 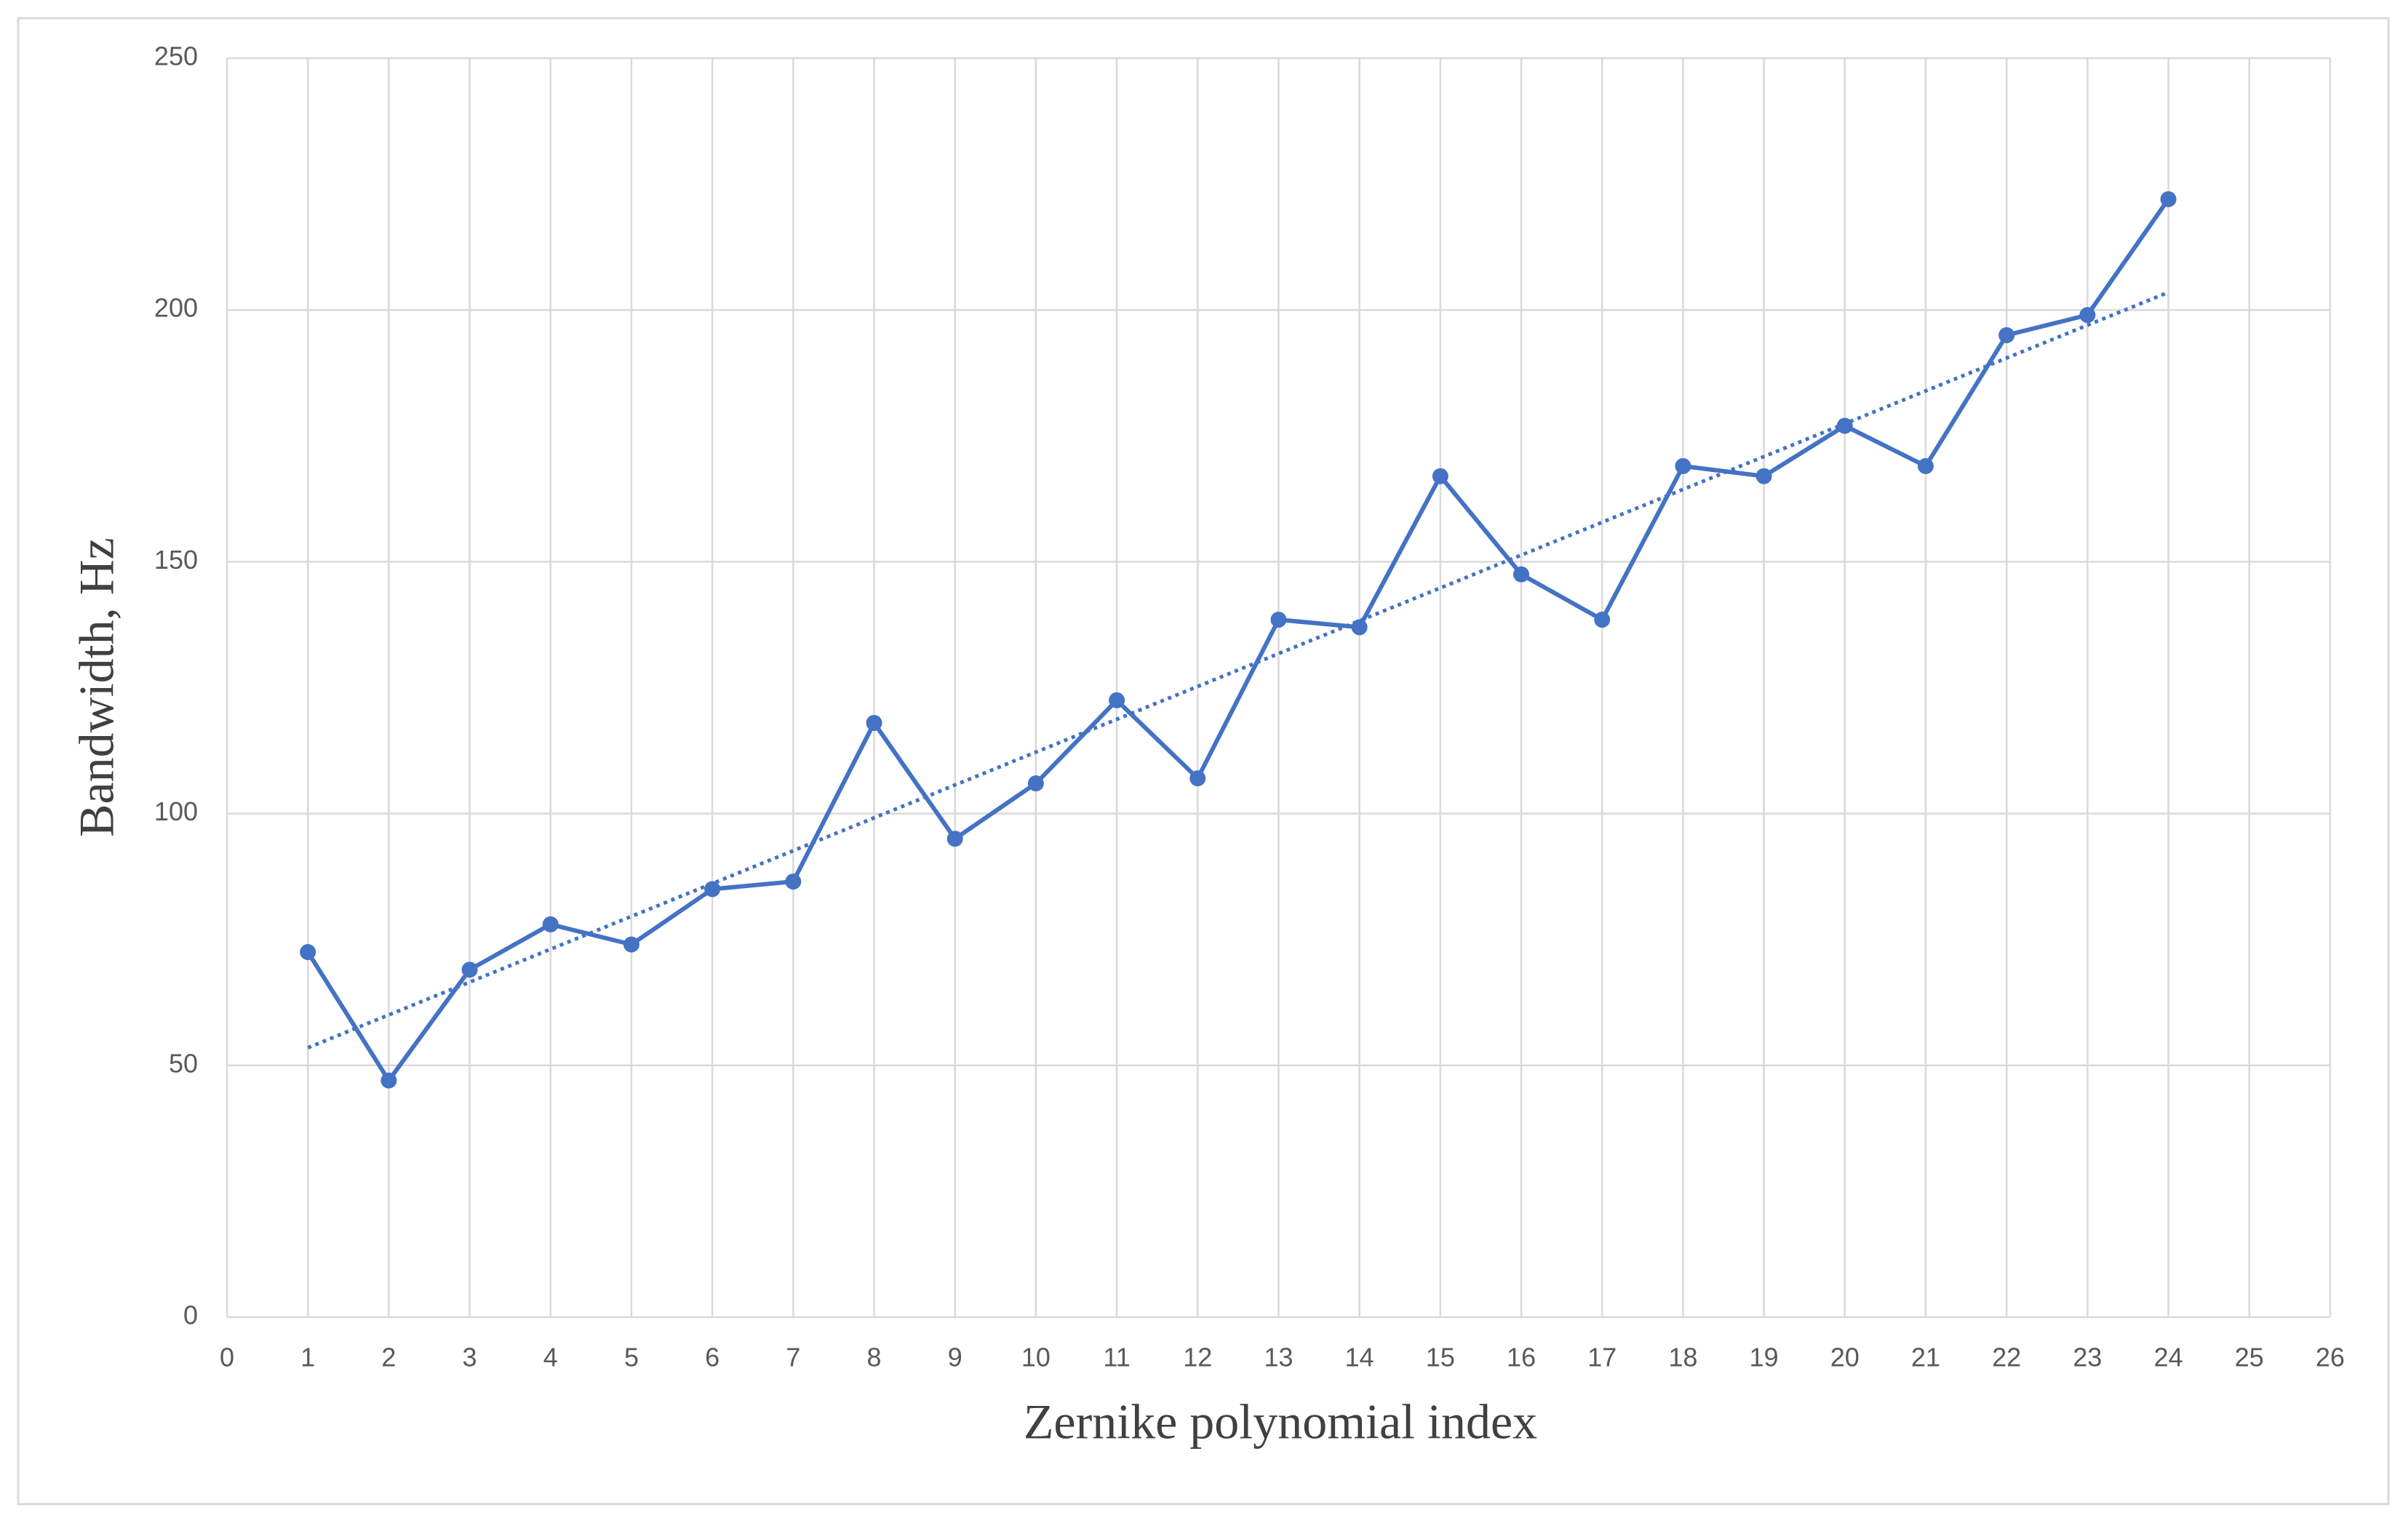 What do you see at coordinates (875, 1357) in the screenshot?
I see `x-tick-label: 8` at bounding box center [875, 1357].